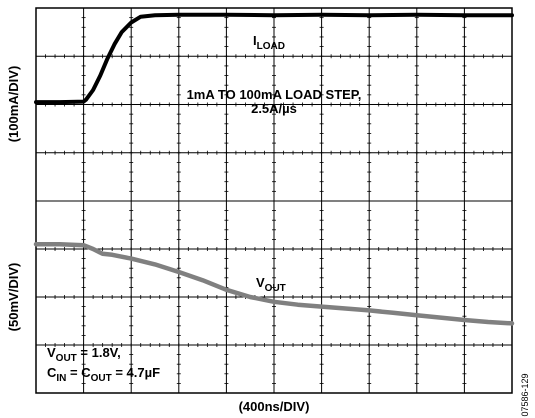  Describe the element at coordinates (61, 378) in the screenshot. I see `cond2-a-sub: IN` at that location.